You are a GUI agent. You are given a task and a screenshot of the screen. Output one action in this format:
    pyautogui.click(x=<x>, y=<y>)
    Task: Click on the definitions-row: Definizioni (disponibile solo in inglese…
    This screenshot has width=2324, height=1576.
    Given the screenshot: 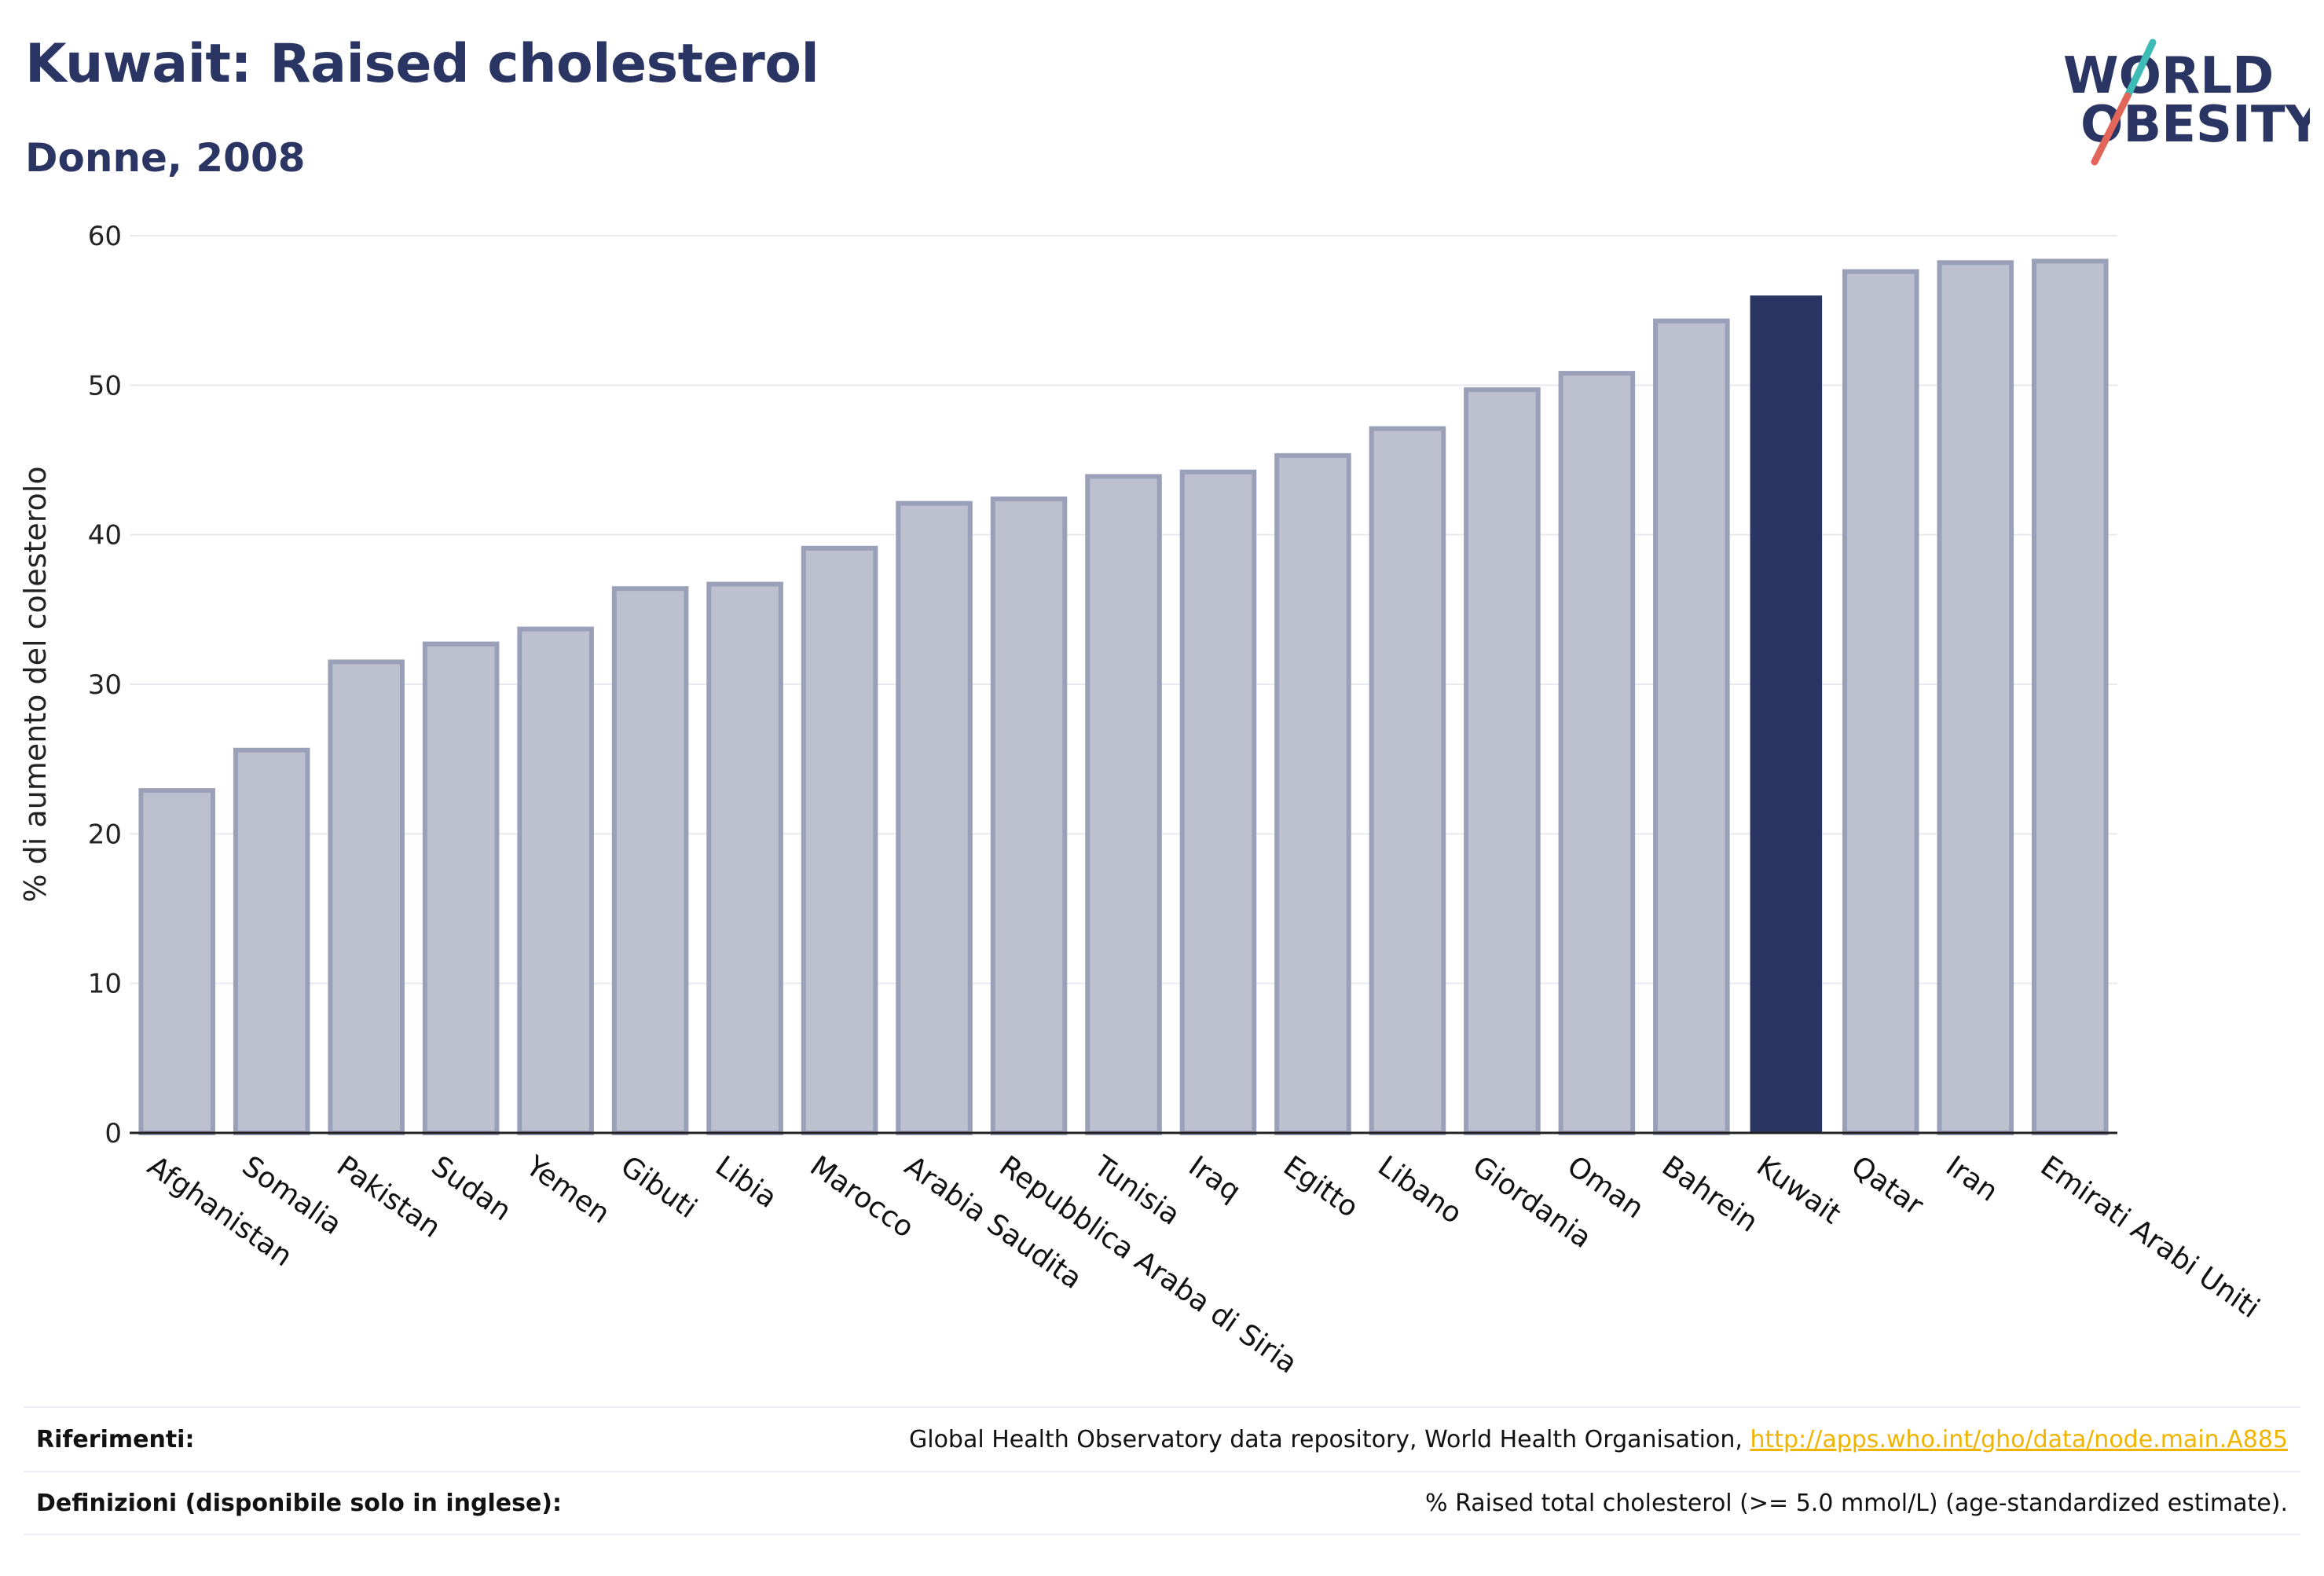 What is the action you would take?
    pyautogui.click(x=1162, y=1503)
    